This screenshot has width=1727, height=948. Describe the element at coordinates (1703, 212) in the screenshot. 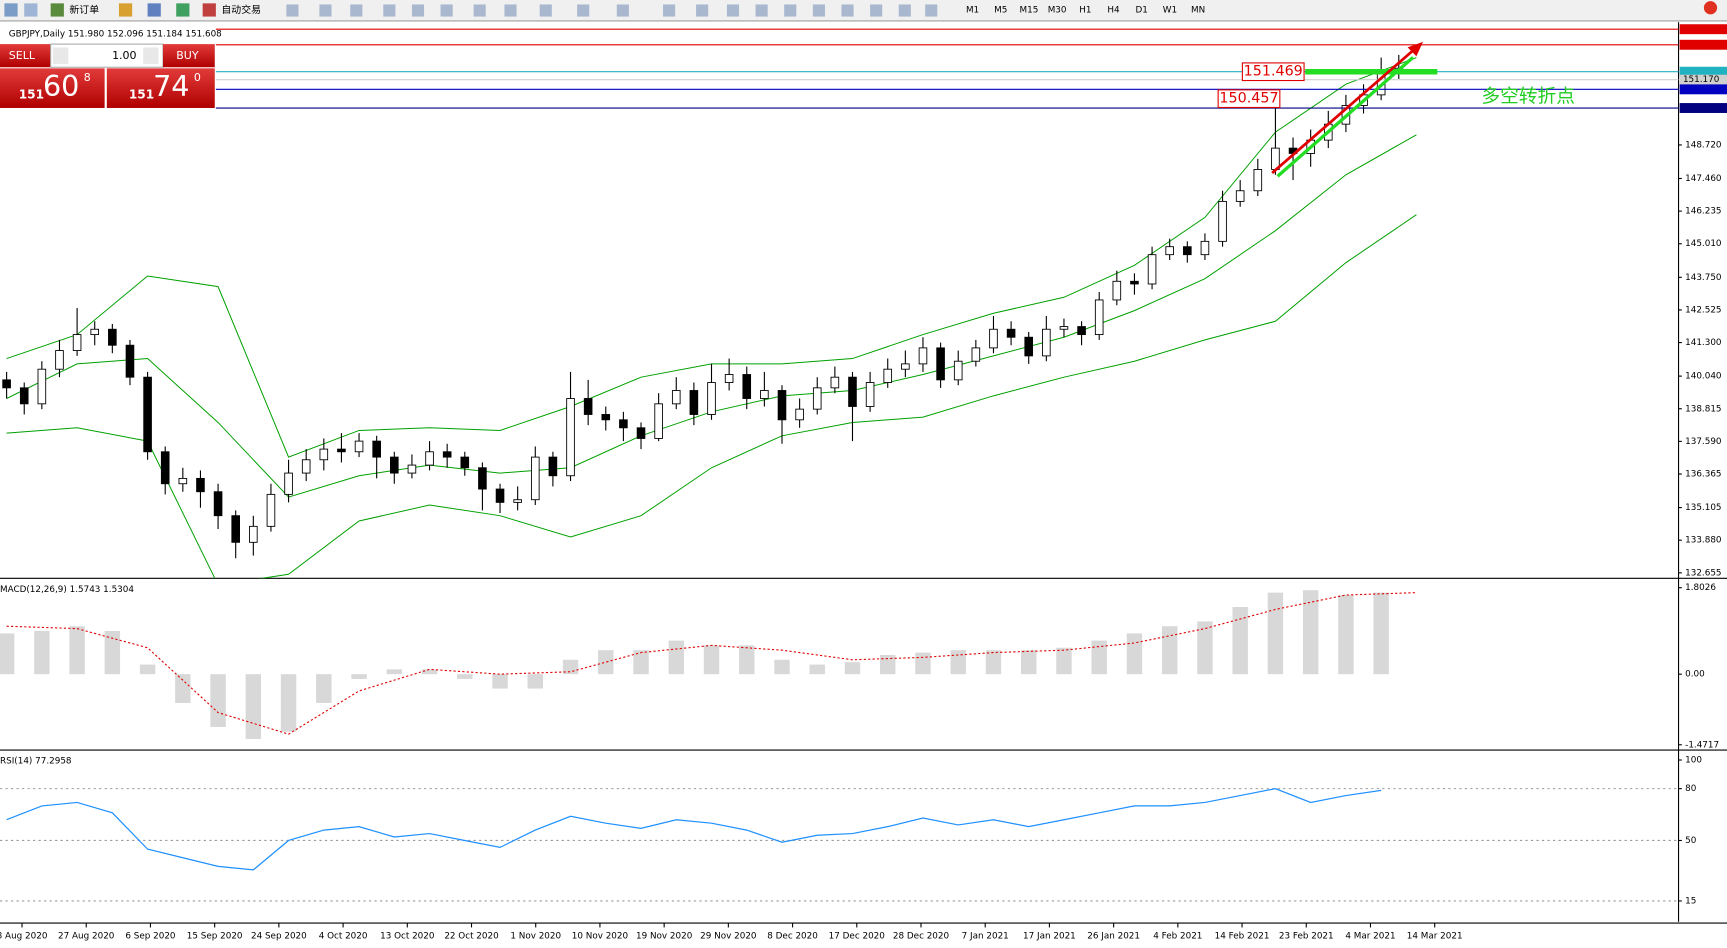

I see `y-tick-label: 146.235` at that location.